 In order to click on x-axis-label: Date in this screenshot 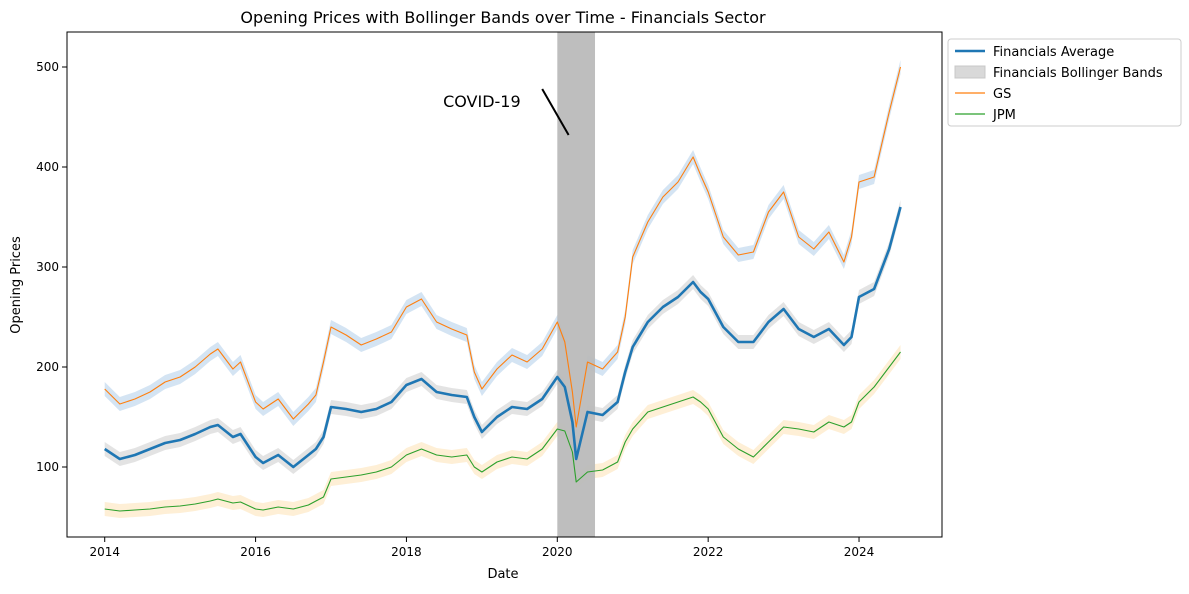, I will do `click(502, 574)`.